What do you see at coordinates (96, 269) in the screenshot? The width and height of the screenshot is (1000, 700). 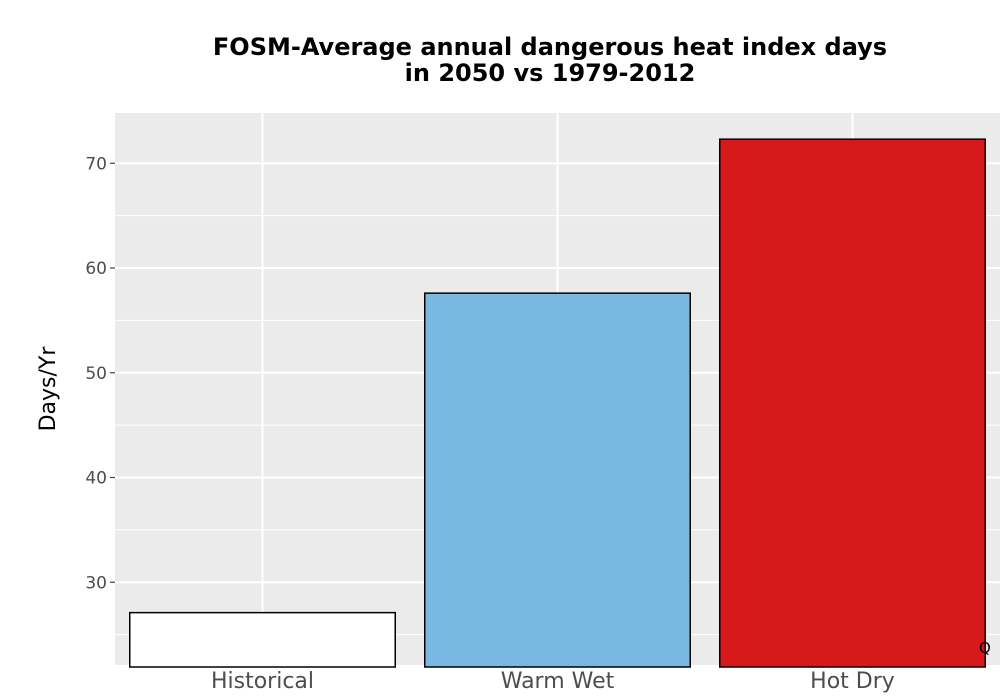 I see `y-tick-label: 60` at bounding box center [96, 269].